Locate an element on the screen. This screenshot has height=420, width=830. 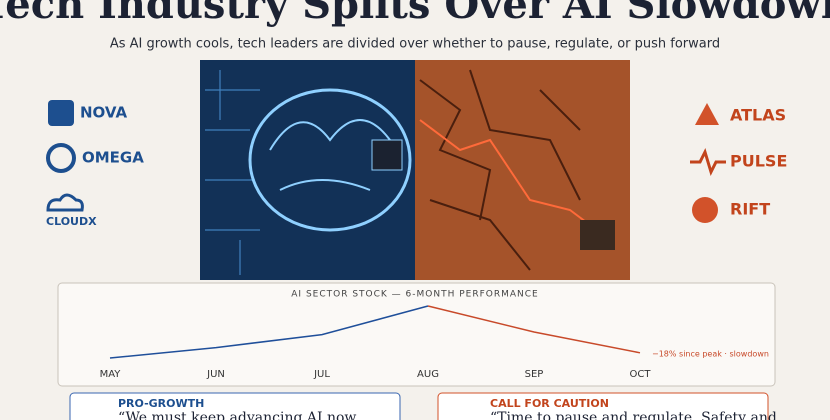
logo-label: OMEGA is located at coordinates (113, 158).